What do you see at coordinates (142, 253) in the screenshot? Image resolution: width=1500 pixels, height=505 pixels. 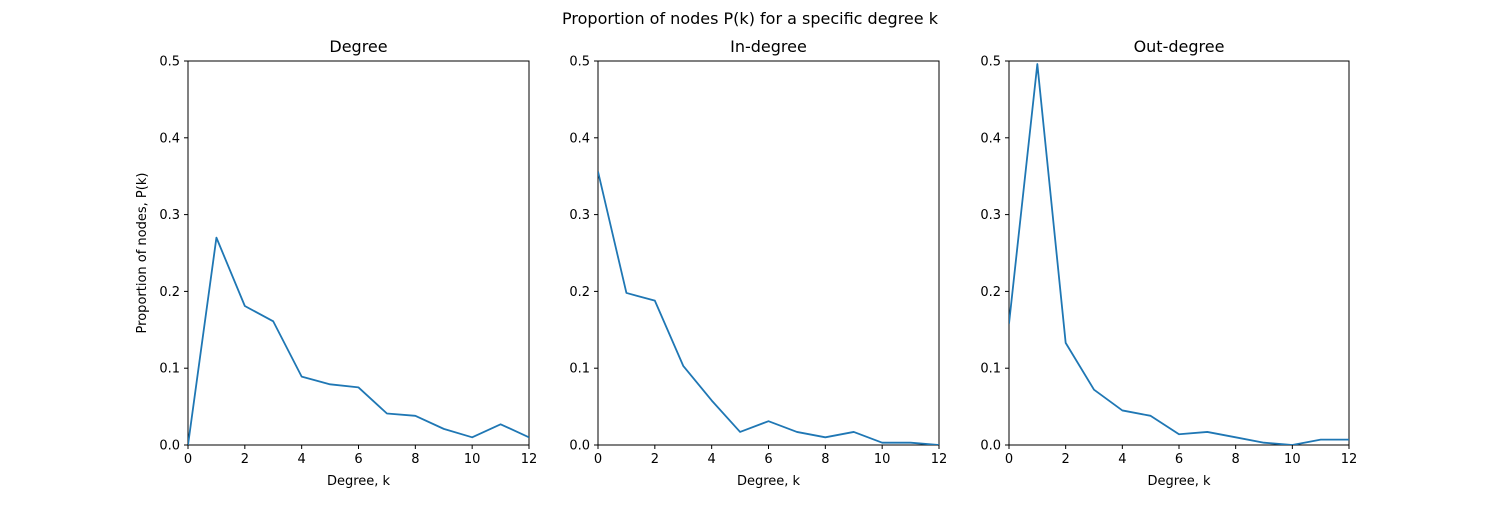 I see `y-axis-label: Proportion of nodes, P(k)` at bounding box center [142, 253].